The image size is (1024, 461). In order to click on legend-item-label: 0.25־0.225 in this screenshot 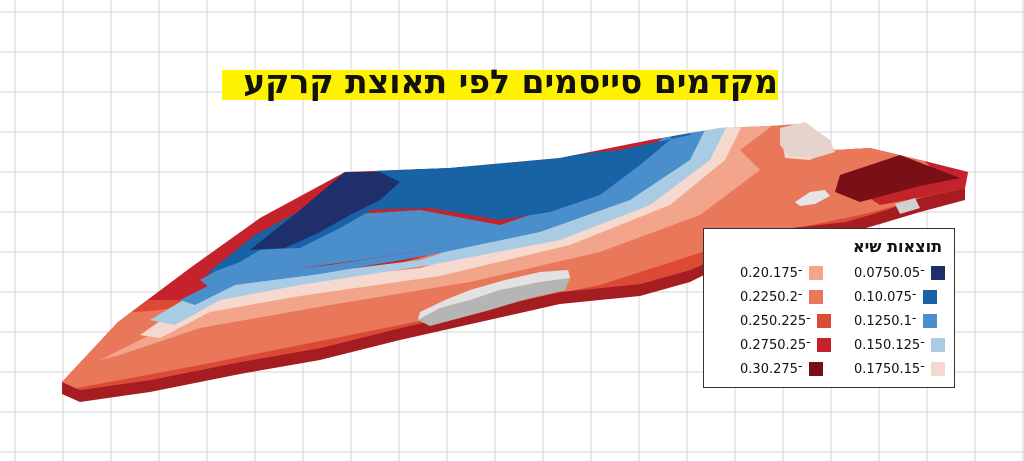, I will do `click(775, 321)`.